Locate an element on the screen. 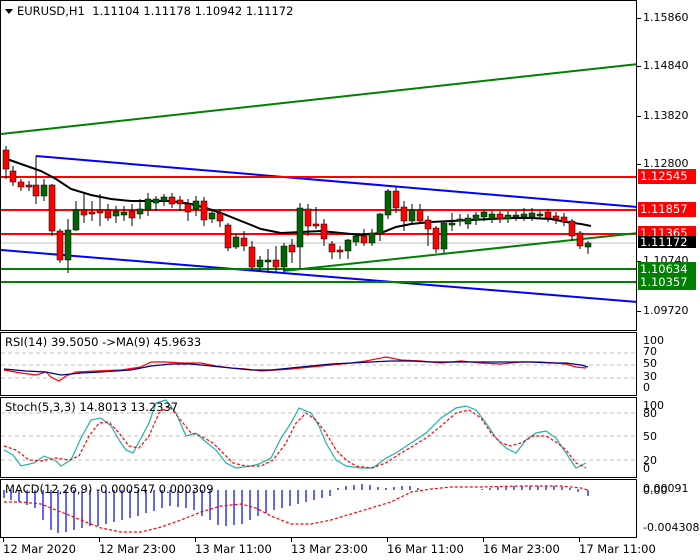 This screenshot has width=700, height=560. price-tick: 1.14840 is located at coordinates (666, 65).